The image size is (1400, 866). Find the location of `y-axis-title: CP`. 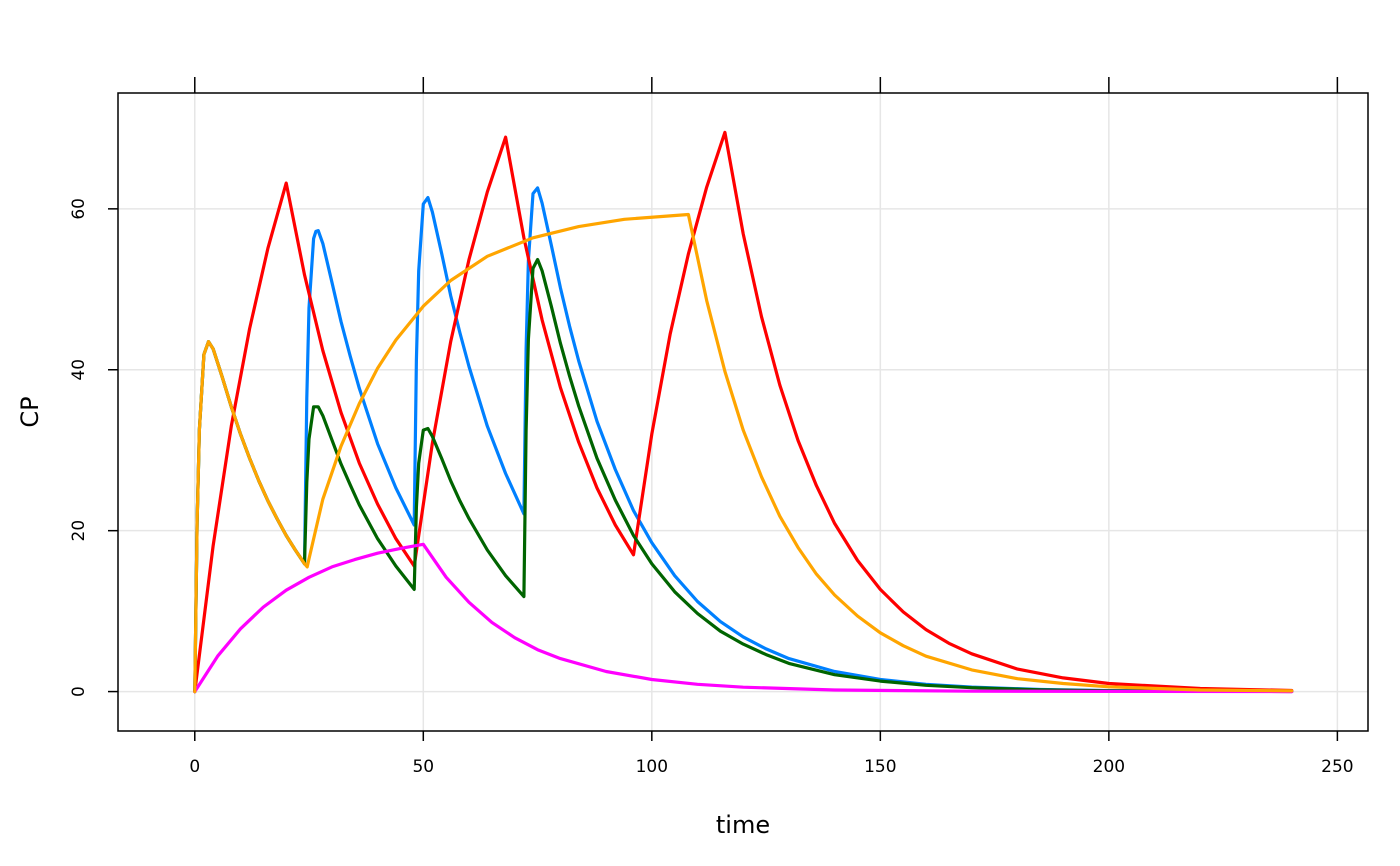

y-axis-title: CP is located at coordinates (30, 411).